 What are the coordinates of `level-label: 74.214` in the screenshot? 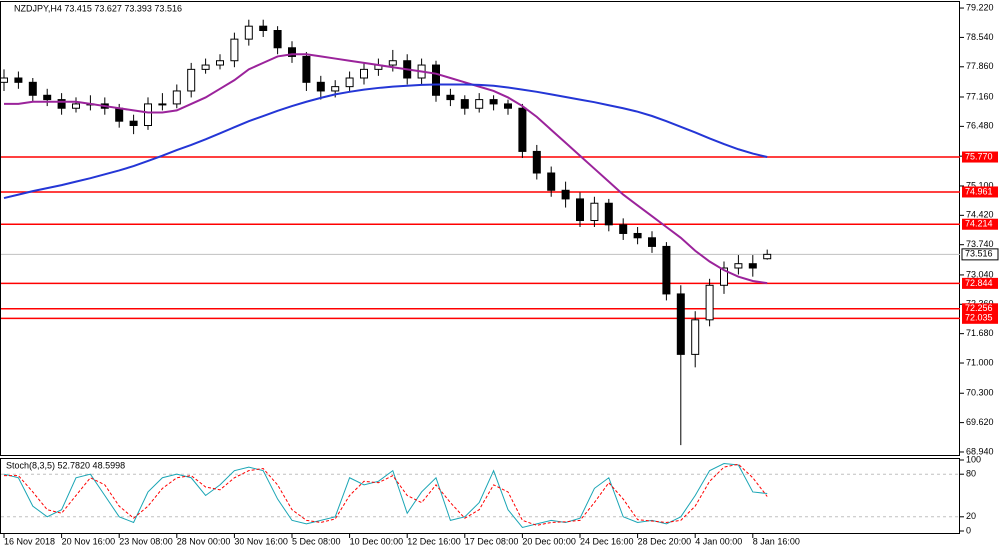 It's located at (979, 224).